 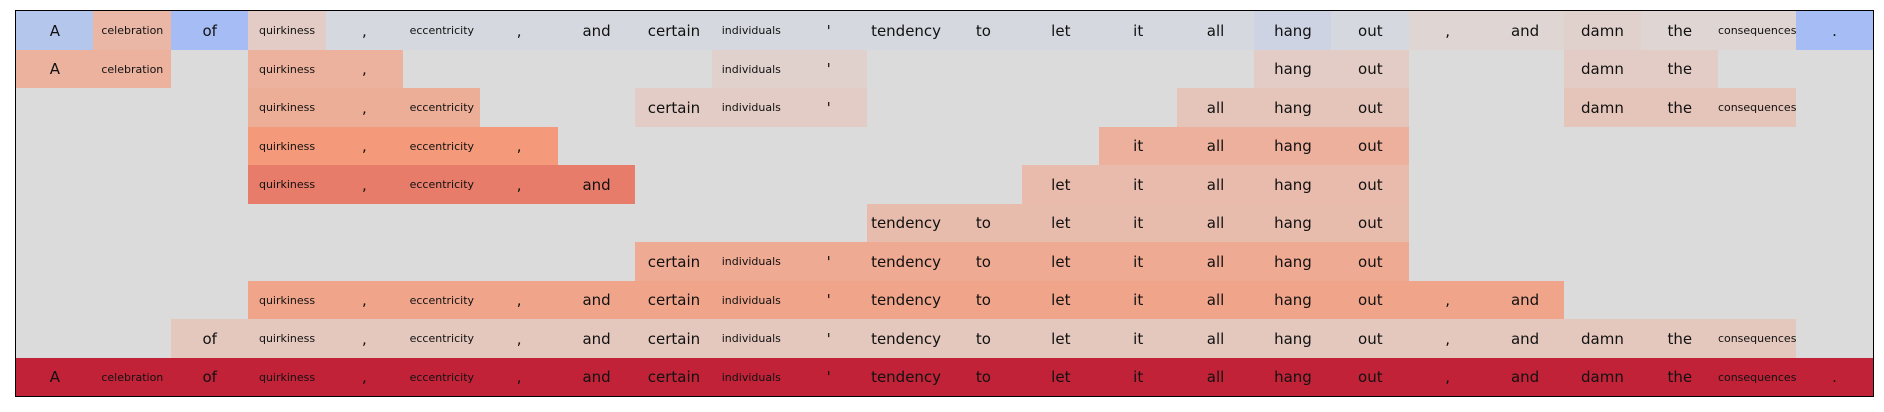 I want to click on token-label: out, so click(x=1370, y=377).